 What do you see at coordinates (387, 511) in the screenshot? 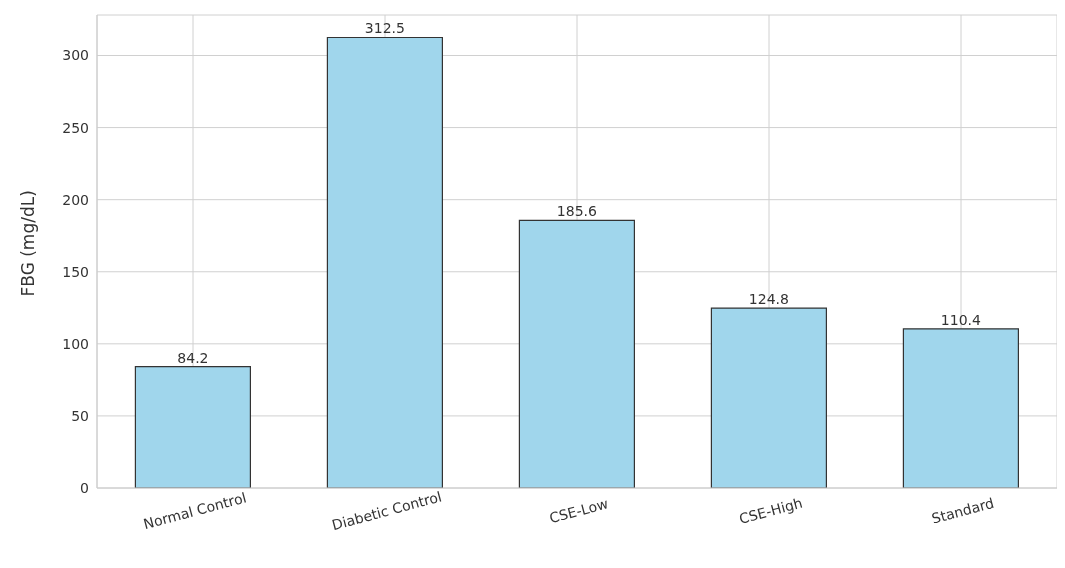
I see `x-tick-label: Diabetic Control` at bounding box center [387, 511].